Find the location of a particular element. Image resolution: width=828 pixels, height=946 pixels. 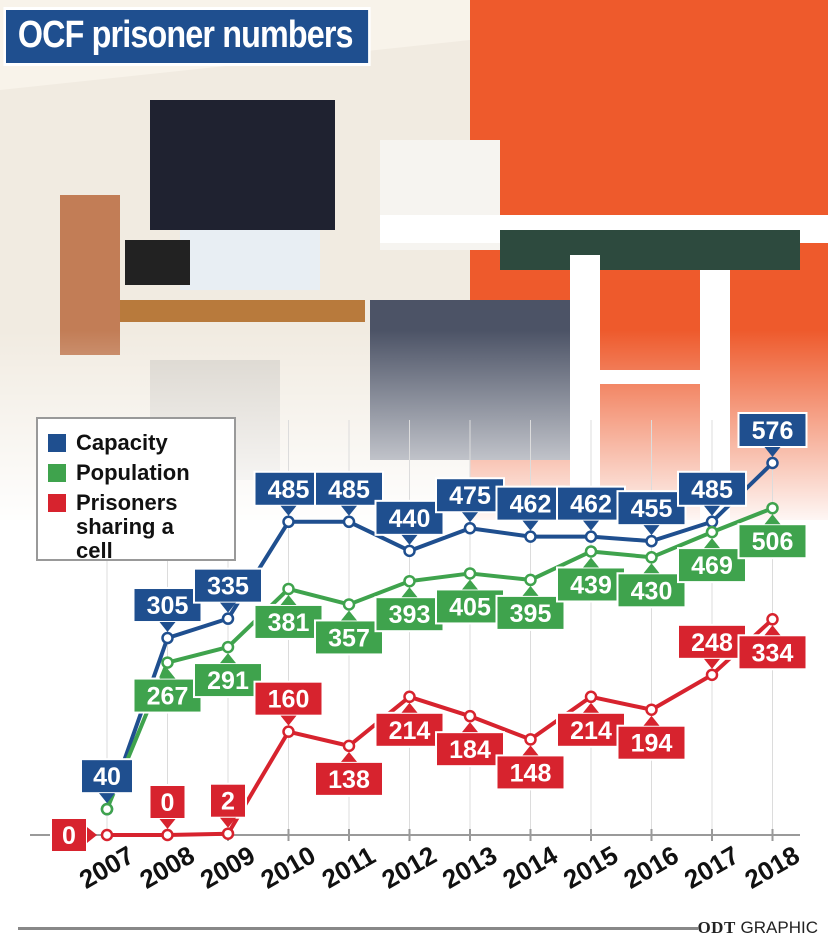

data-label-text: 40 is located at coordinates (107, 777).